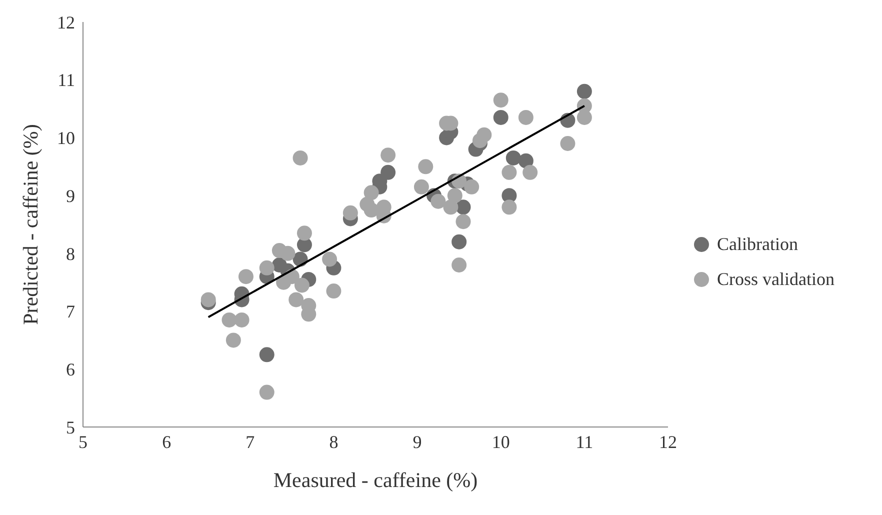 This screenshot has height=515, width=882. Describe the element at coordinates (70, 427) in the screenshot. I see `y-tick-label: 5` at that location.